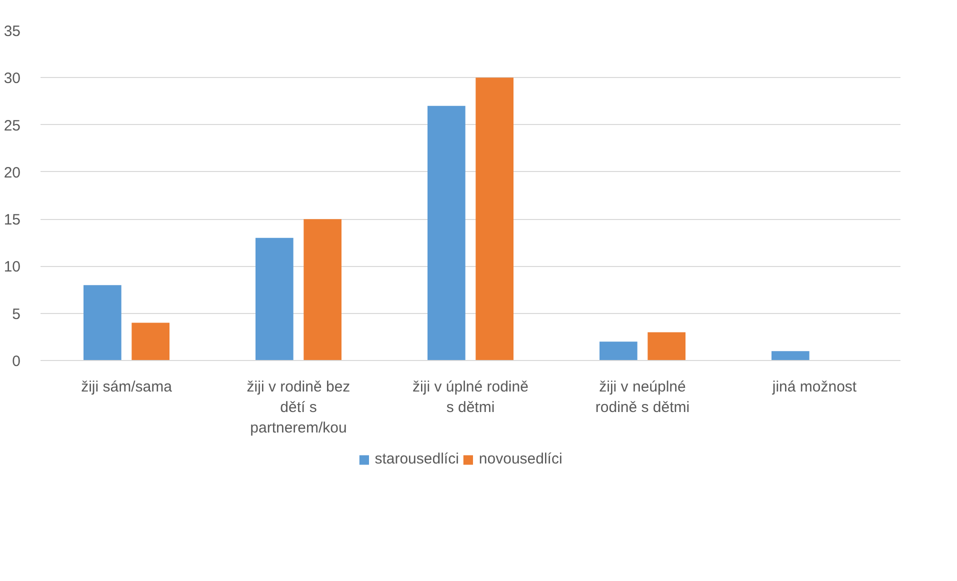 Image resolution: width=957 pixels, height=581 pixels. Describe the element at coordinates (12, 267) in the screenshot. I see `y-tick-label: 10` at that location.